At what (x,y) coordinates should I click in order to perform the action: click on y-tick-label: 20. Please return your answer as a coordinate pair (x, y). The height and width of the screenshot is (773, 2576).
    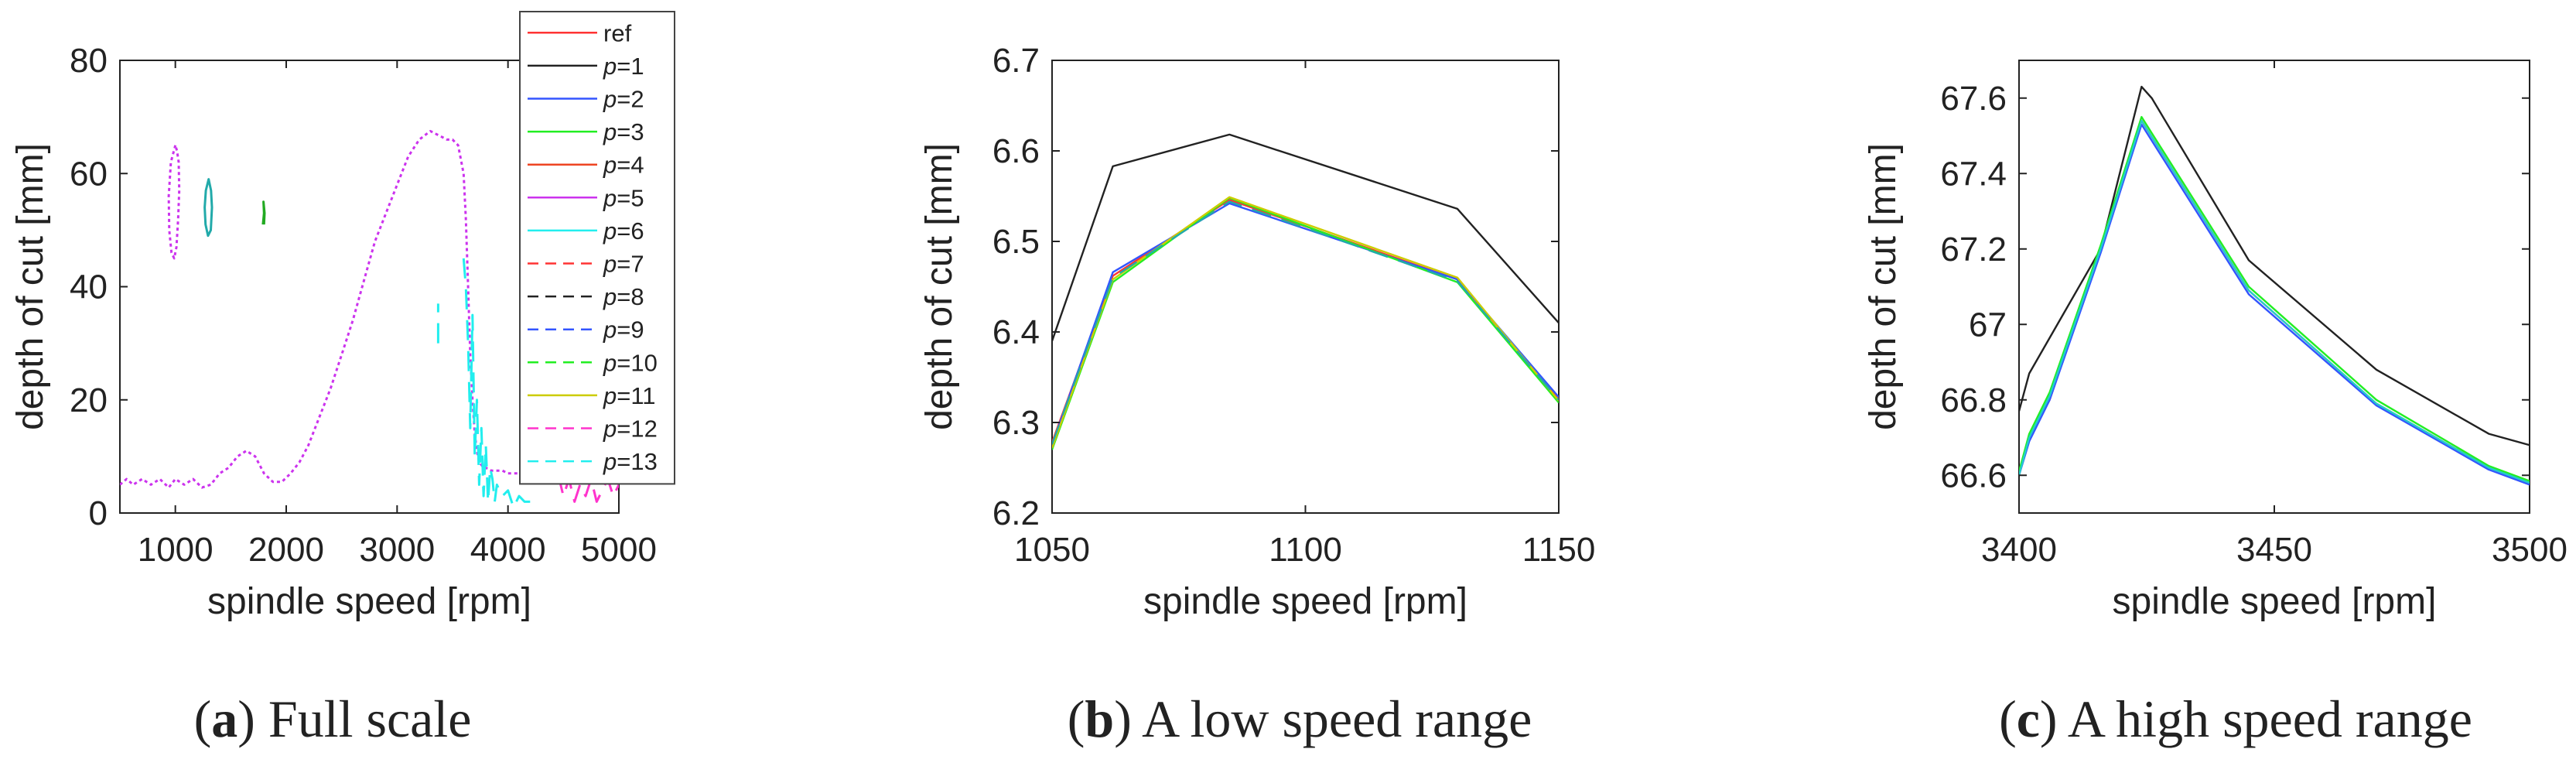
    Looking at the image, I should click on (89, 400).